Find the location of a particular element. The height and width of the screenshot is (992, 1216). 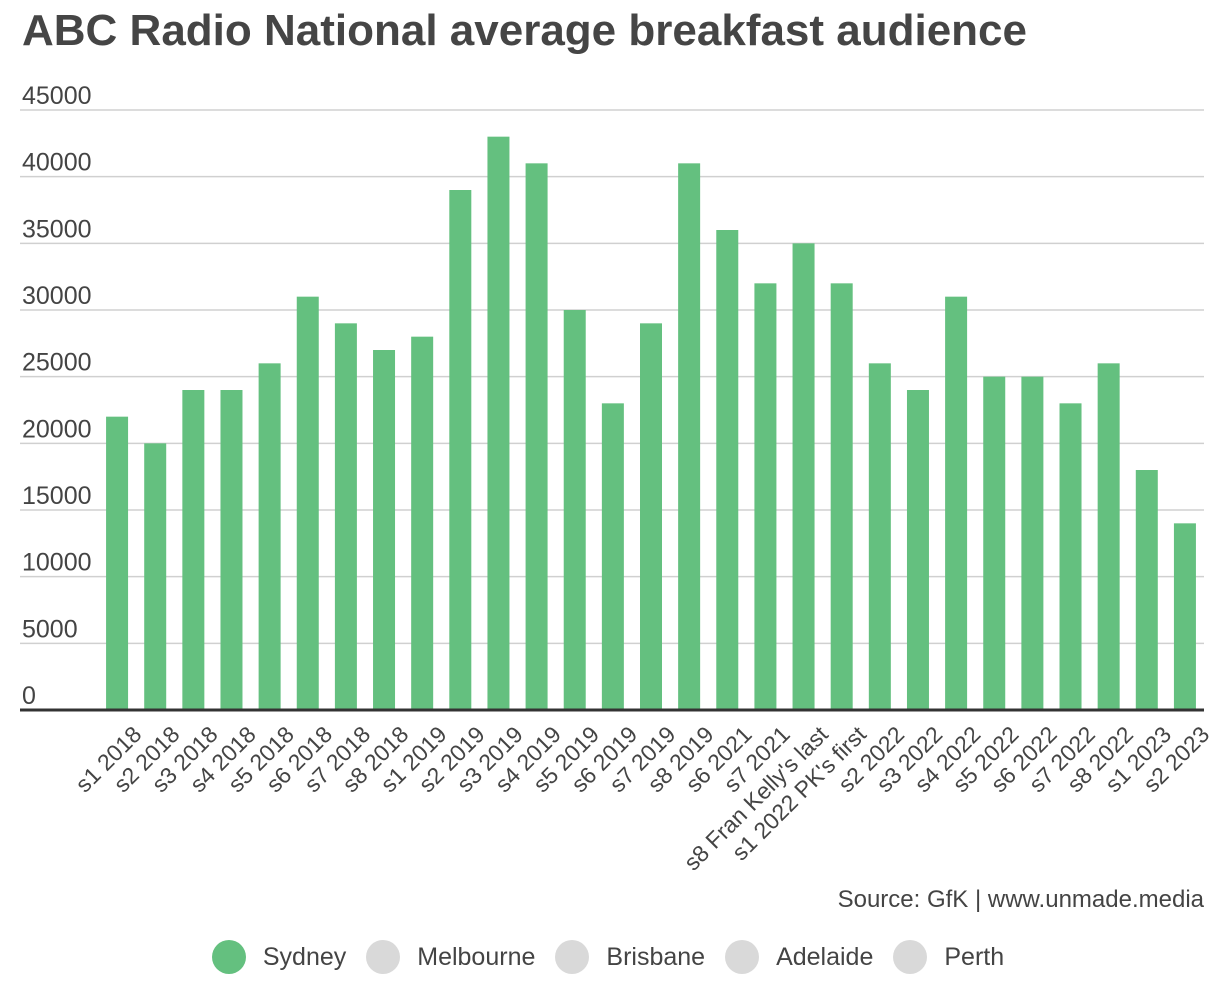

y-tick-label: 10000 is located at coordinates (57, 563).